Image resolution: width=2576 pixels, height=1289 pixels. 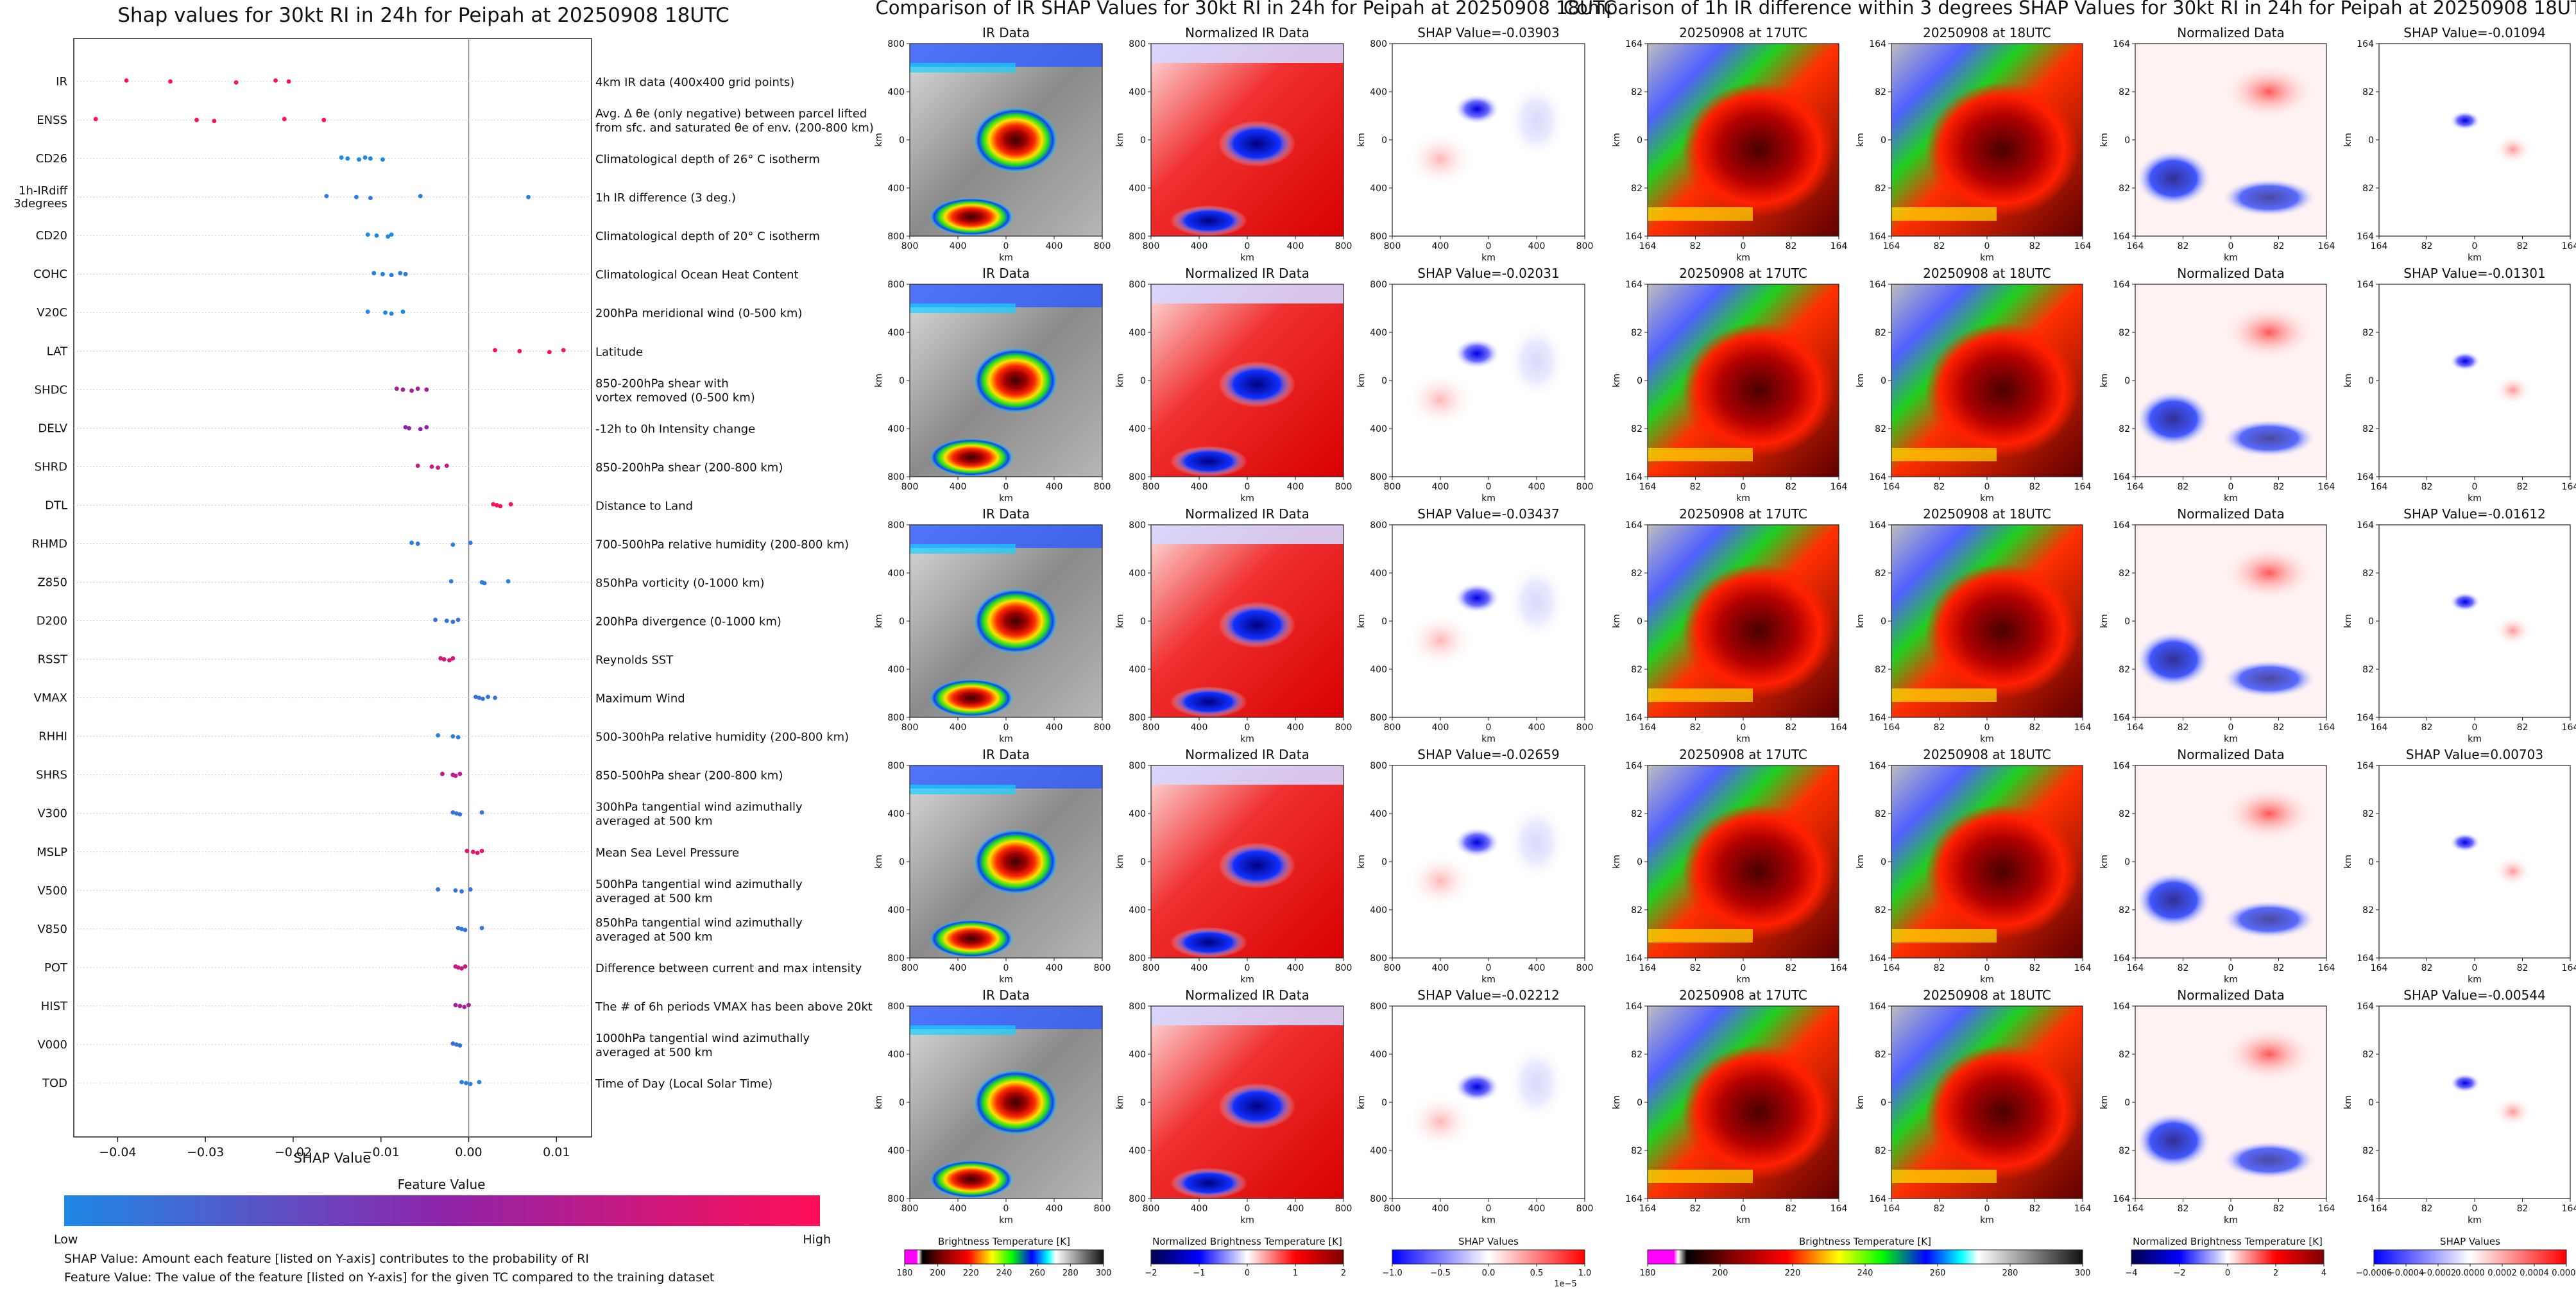 I want to click on normalized-colorbar, so click(x=1247, y=1257).